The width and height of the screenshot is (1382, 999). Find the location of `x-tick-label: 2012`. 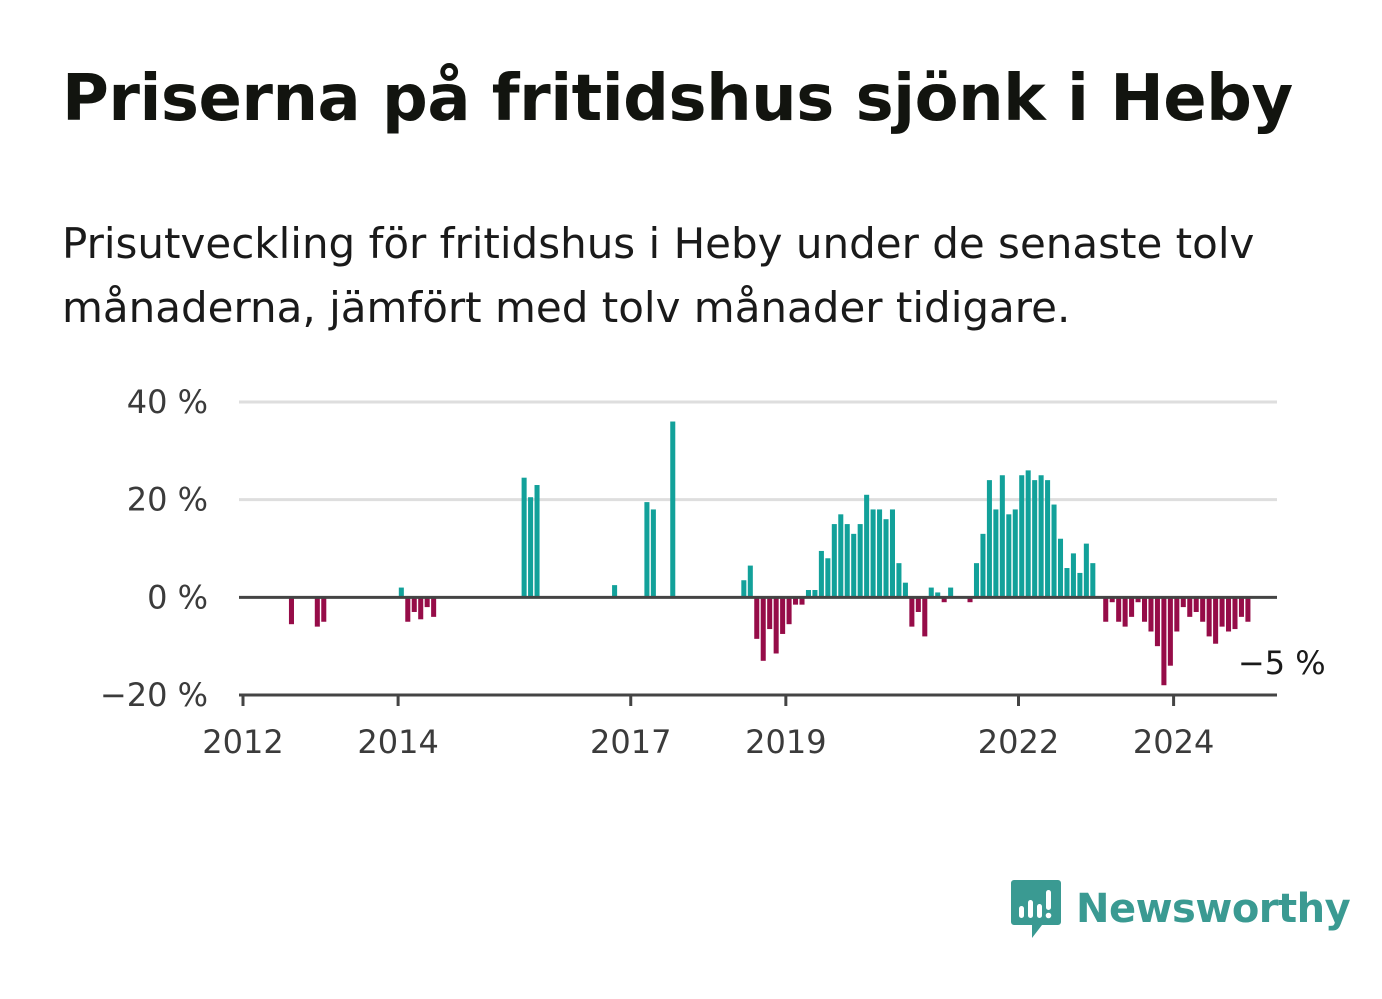

x-tick-label: 2012 is located at coordinates (242, 742).